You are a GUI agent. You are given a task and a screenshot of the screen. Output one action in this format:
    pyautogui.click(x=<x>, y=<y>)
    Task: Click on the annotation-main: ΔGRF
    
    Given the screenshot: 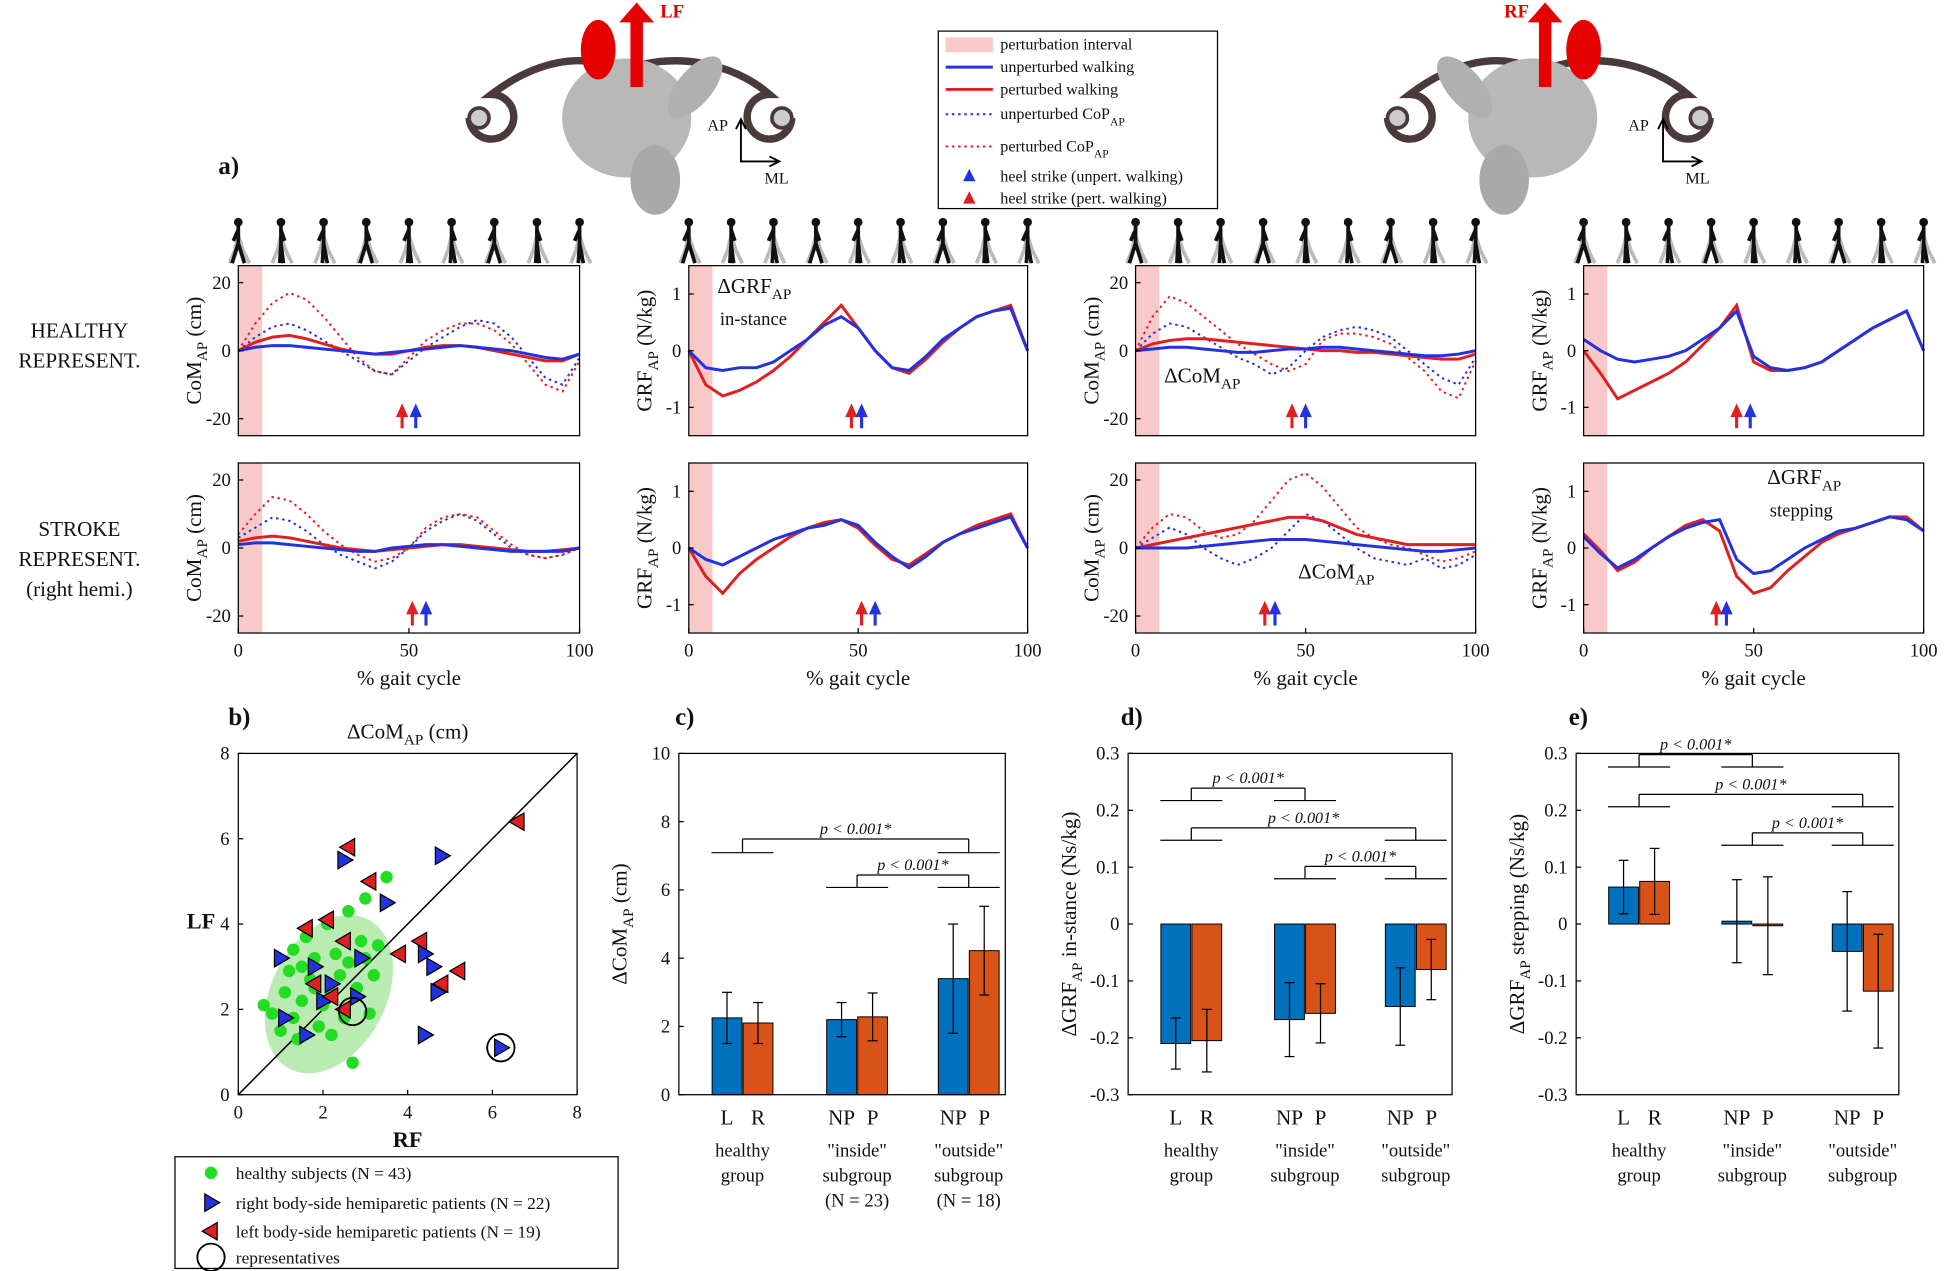 What is the action you would take?
    pyautogui.click(x=1794, y=477)
    